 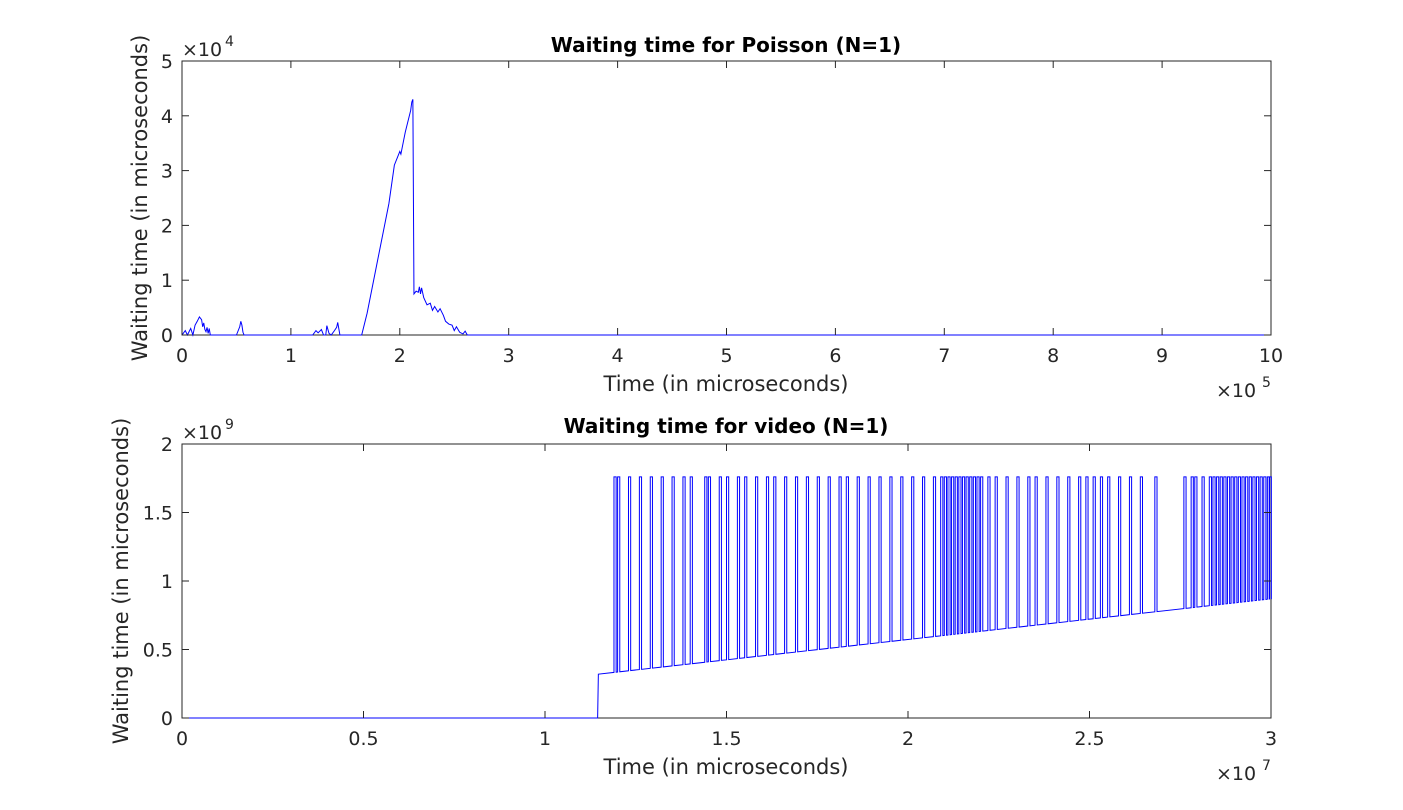 I want to click on x-tick-label: 6, so click(x=835, y=356).